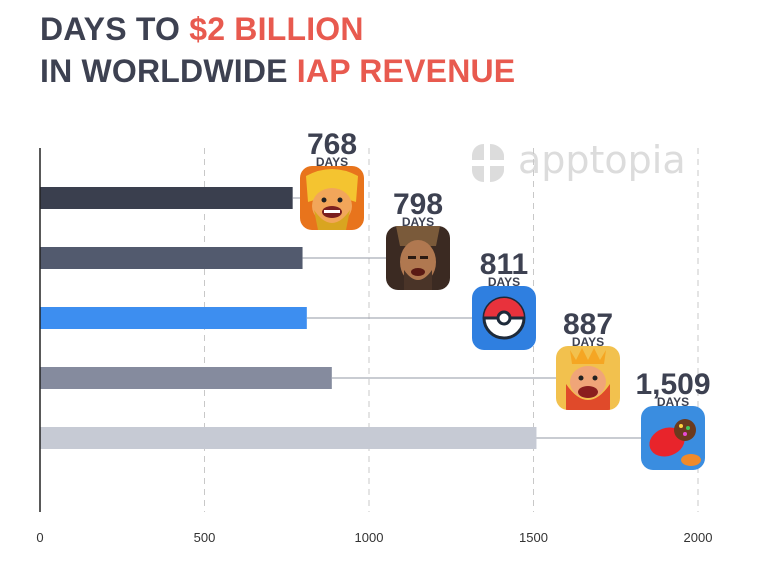 Image resolution: width=767 pixels, height=569 pixels. What do you see at coordinates (488, 163) in the screenshot?
I see `apptopia-logo-icon` at bounding box center [488, 163].